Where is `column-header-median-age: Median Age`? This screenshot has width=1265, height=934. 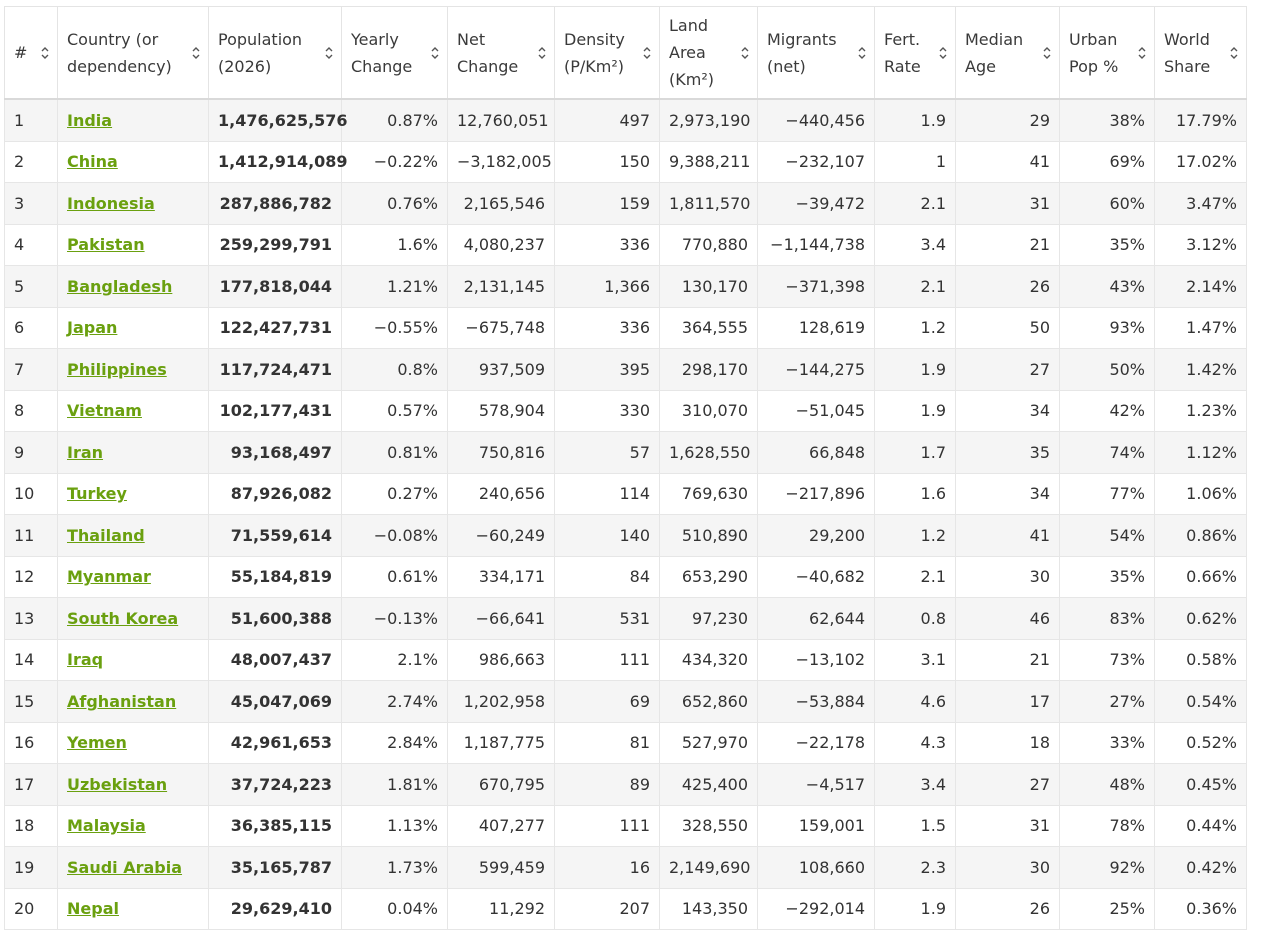
column-header-median-age: Median Age is located at coordinates (1007, 53).